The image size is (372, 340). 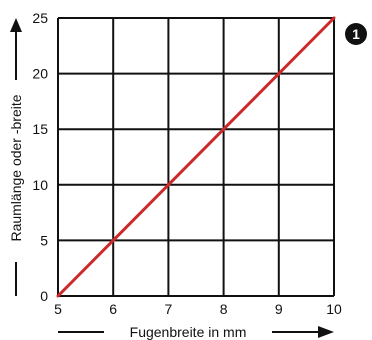 I want to click on x-axis-title-group: Fugenbreite in mm, so click(x=196, y=332).